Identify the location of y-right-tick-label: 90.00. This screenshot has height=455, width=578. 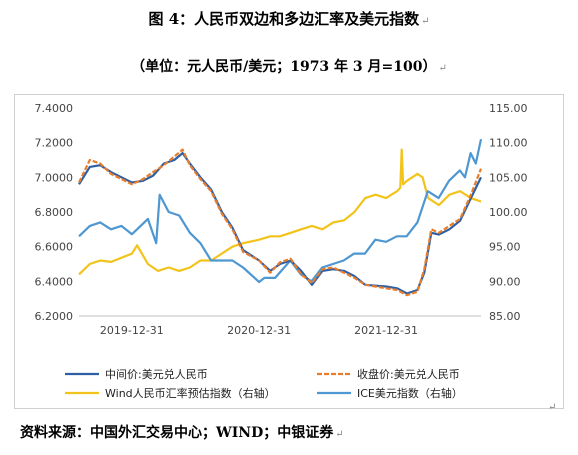
(505, 281).